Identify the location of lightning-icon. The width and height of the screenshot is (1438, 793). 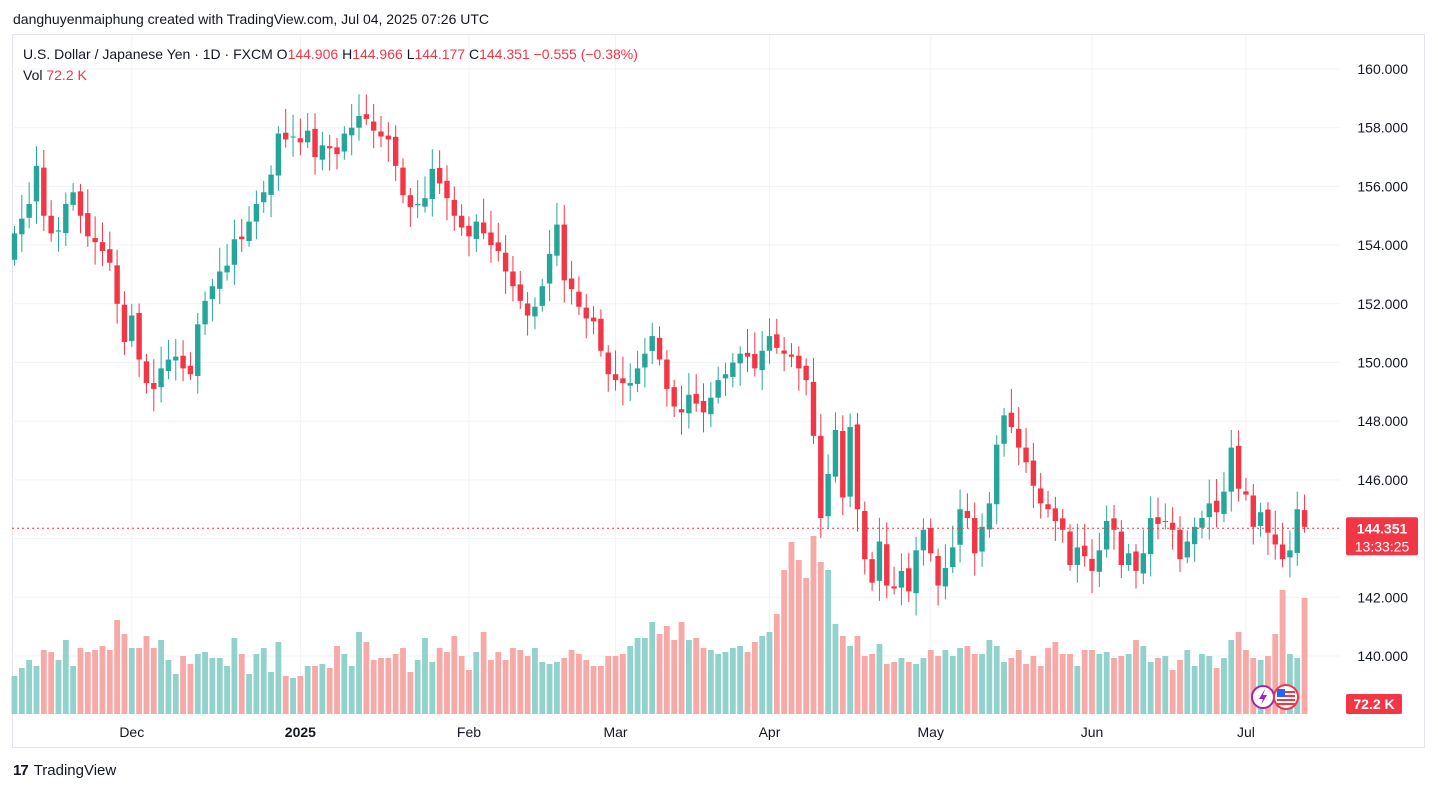
(1263, 697).